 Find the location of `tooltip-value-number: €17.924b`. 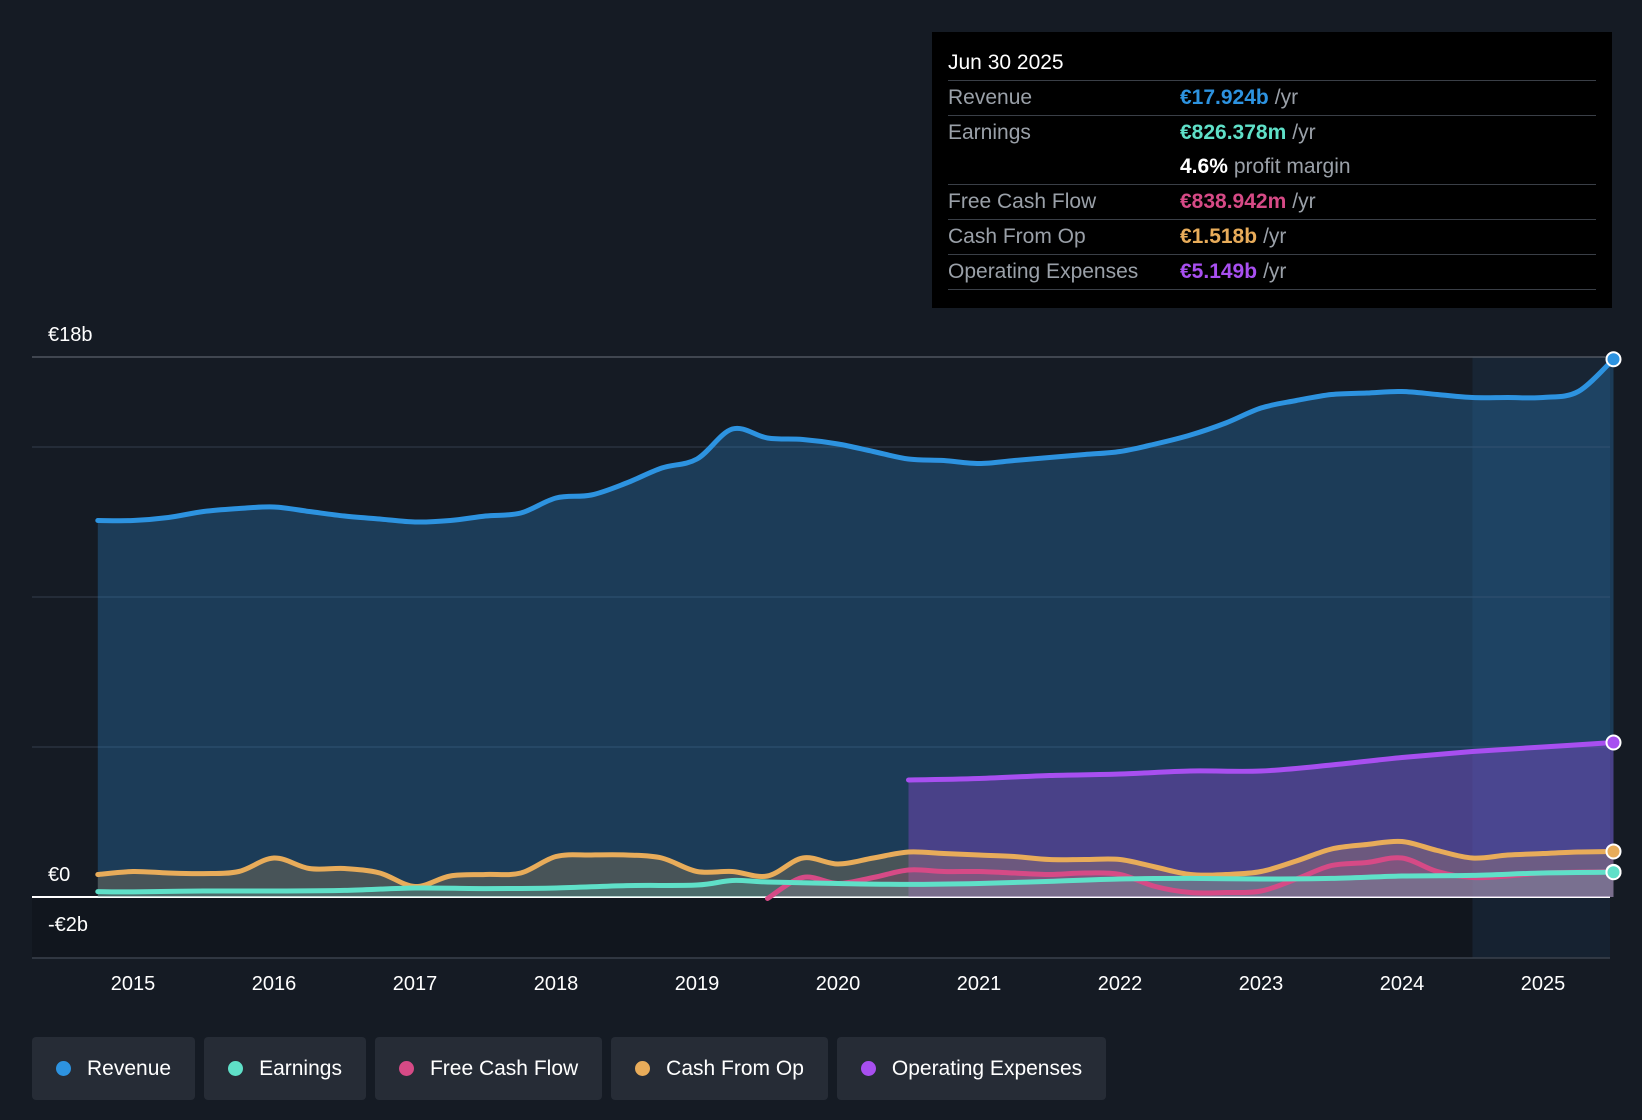

tooltip-value-number: €17.924b is located at coordinates (1224, 97).